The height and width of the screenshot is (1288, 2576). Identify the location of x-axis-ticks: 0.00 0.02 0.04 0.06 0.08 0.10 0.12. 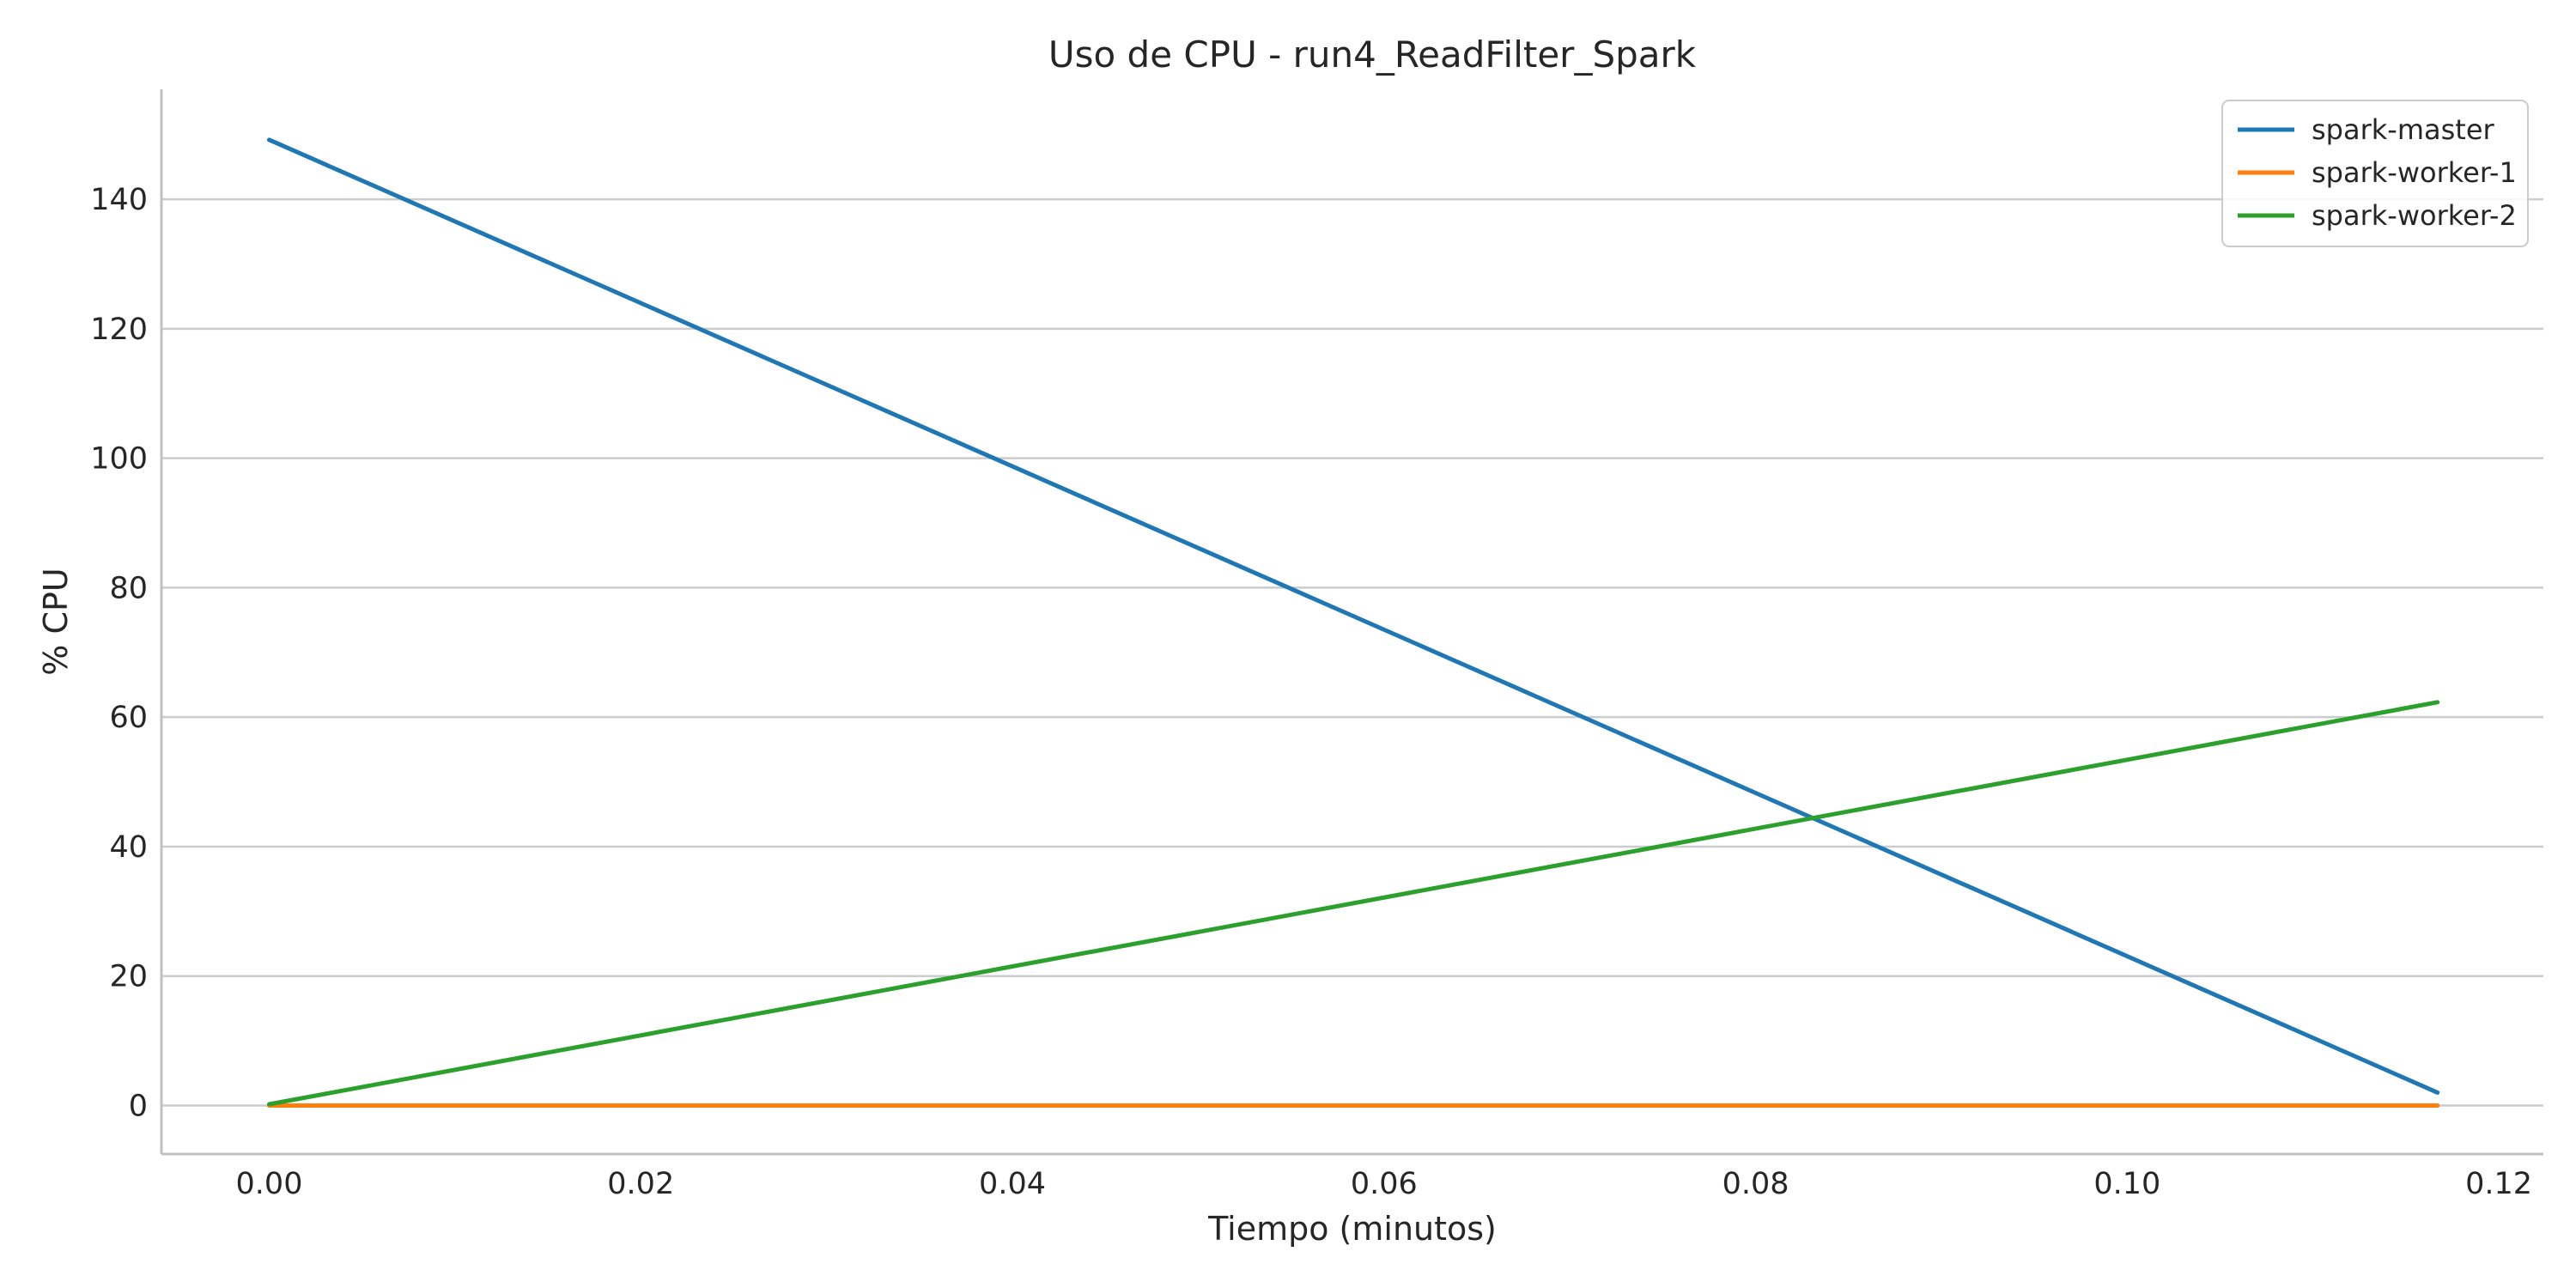
(1385, 1184).